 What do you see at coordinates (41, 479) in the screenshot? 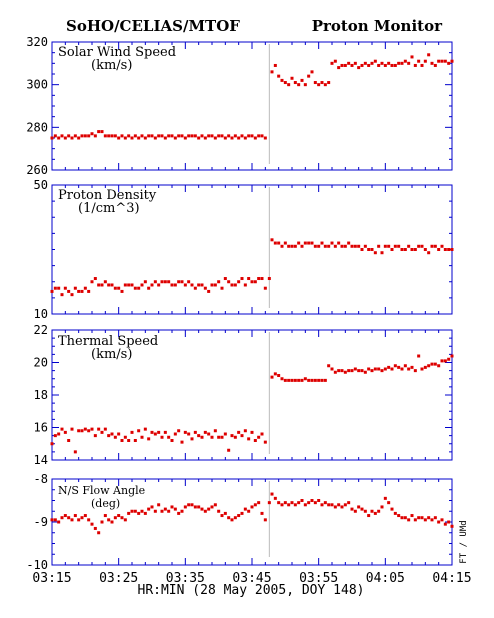
I see `y-tick-label: -8` at bounding box center [41, 479].